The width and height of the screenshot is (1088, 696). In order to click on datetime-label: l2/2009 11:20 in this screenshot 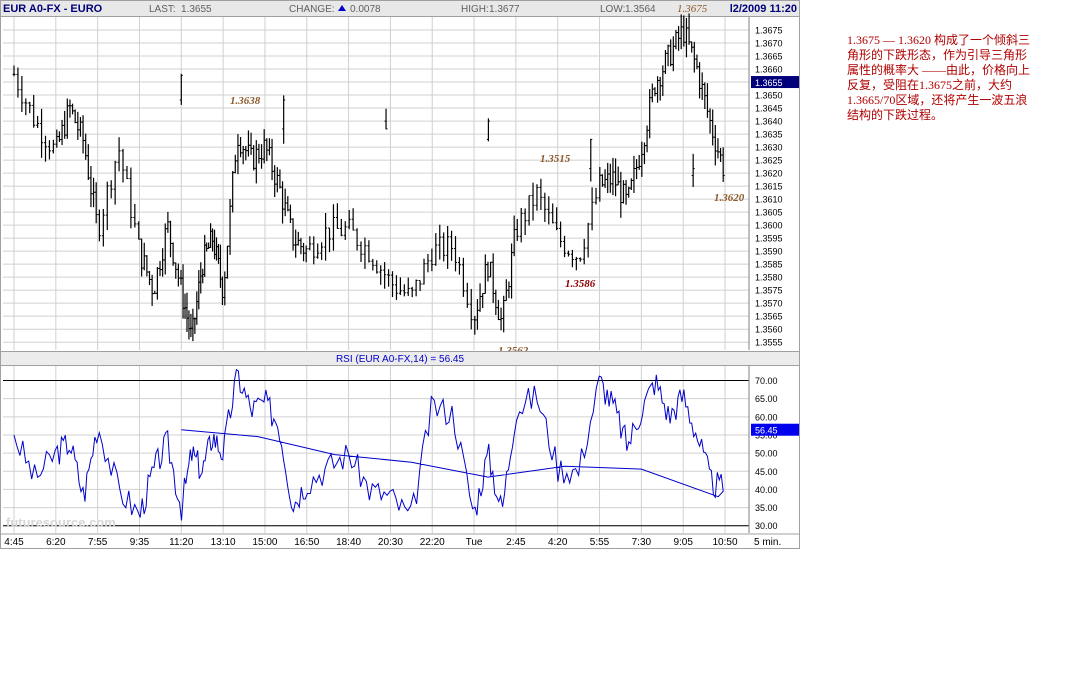, I will do `click(763, 9)`.